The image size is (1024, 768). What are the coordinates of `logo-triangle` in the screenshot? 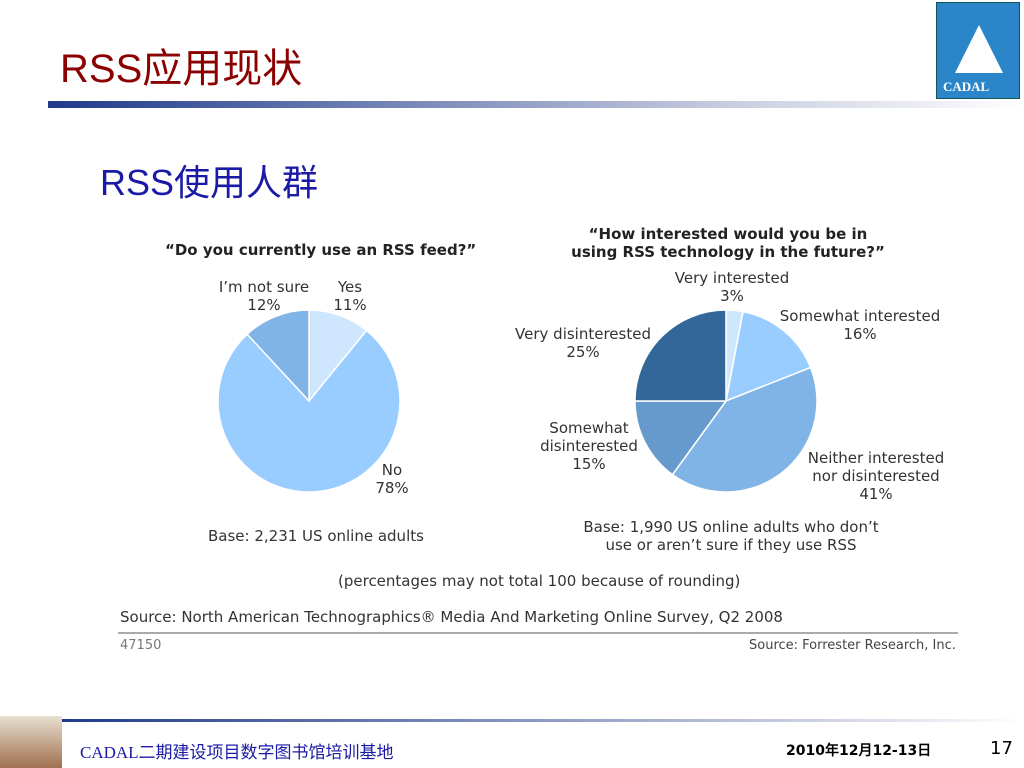 It's located at (979, 49).